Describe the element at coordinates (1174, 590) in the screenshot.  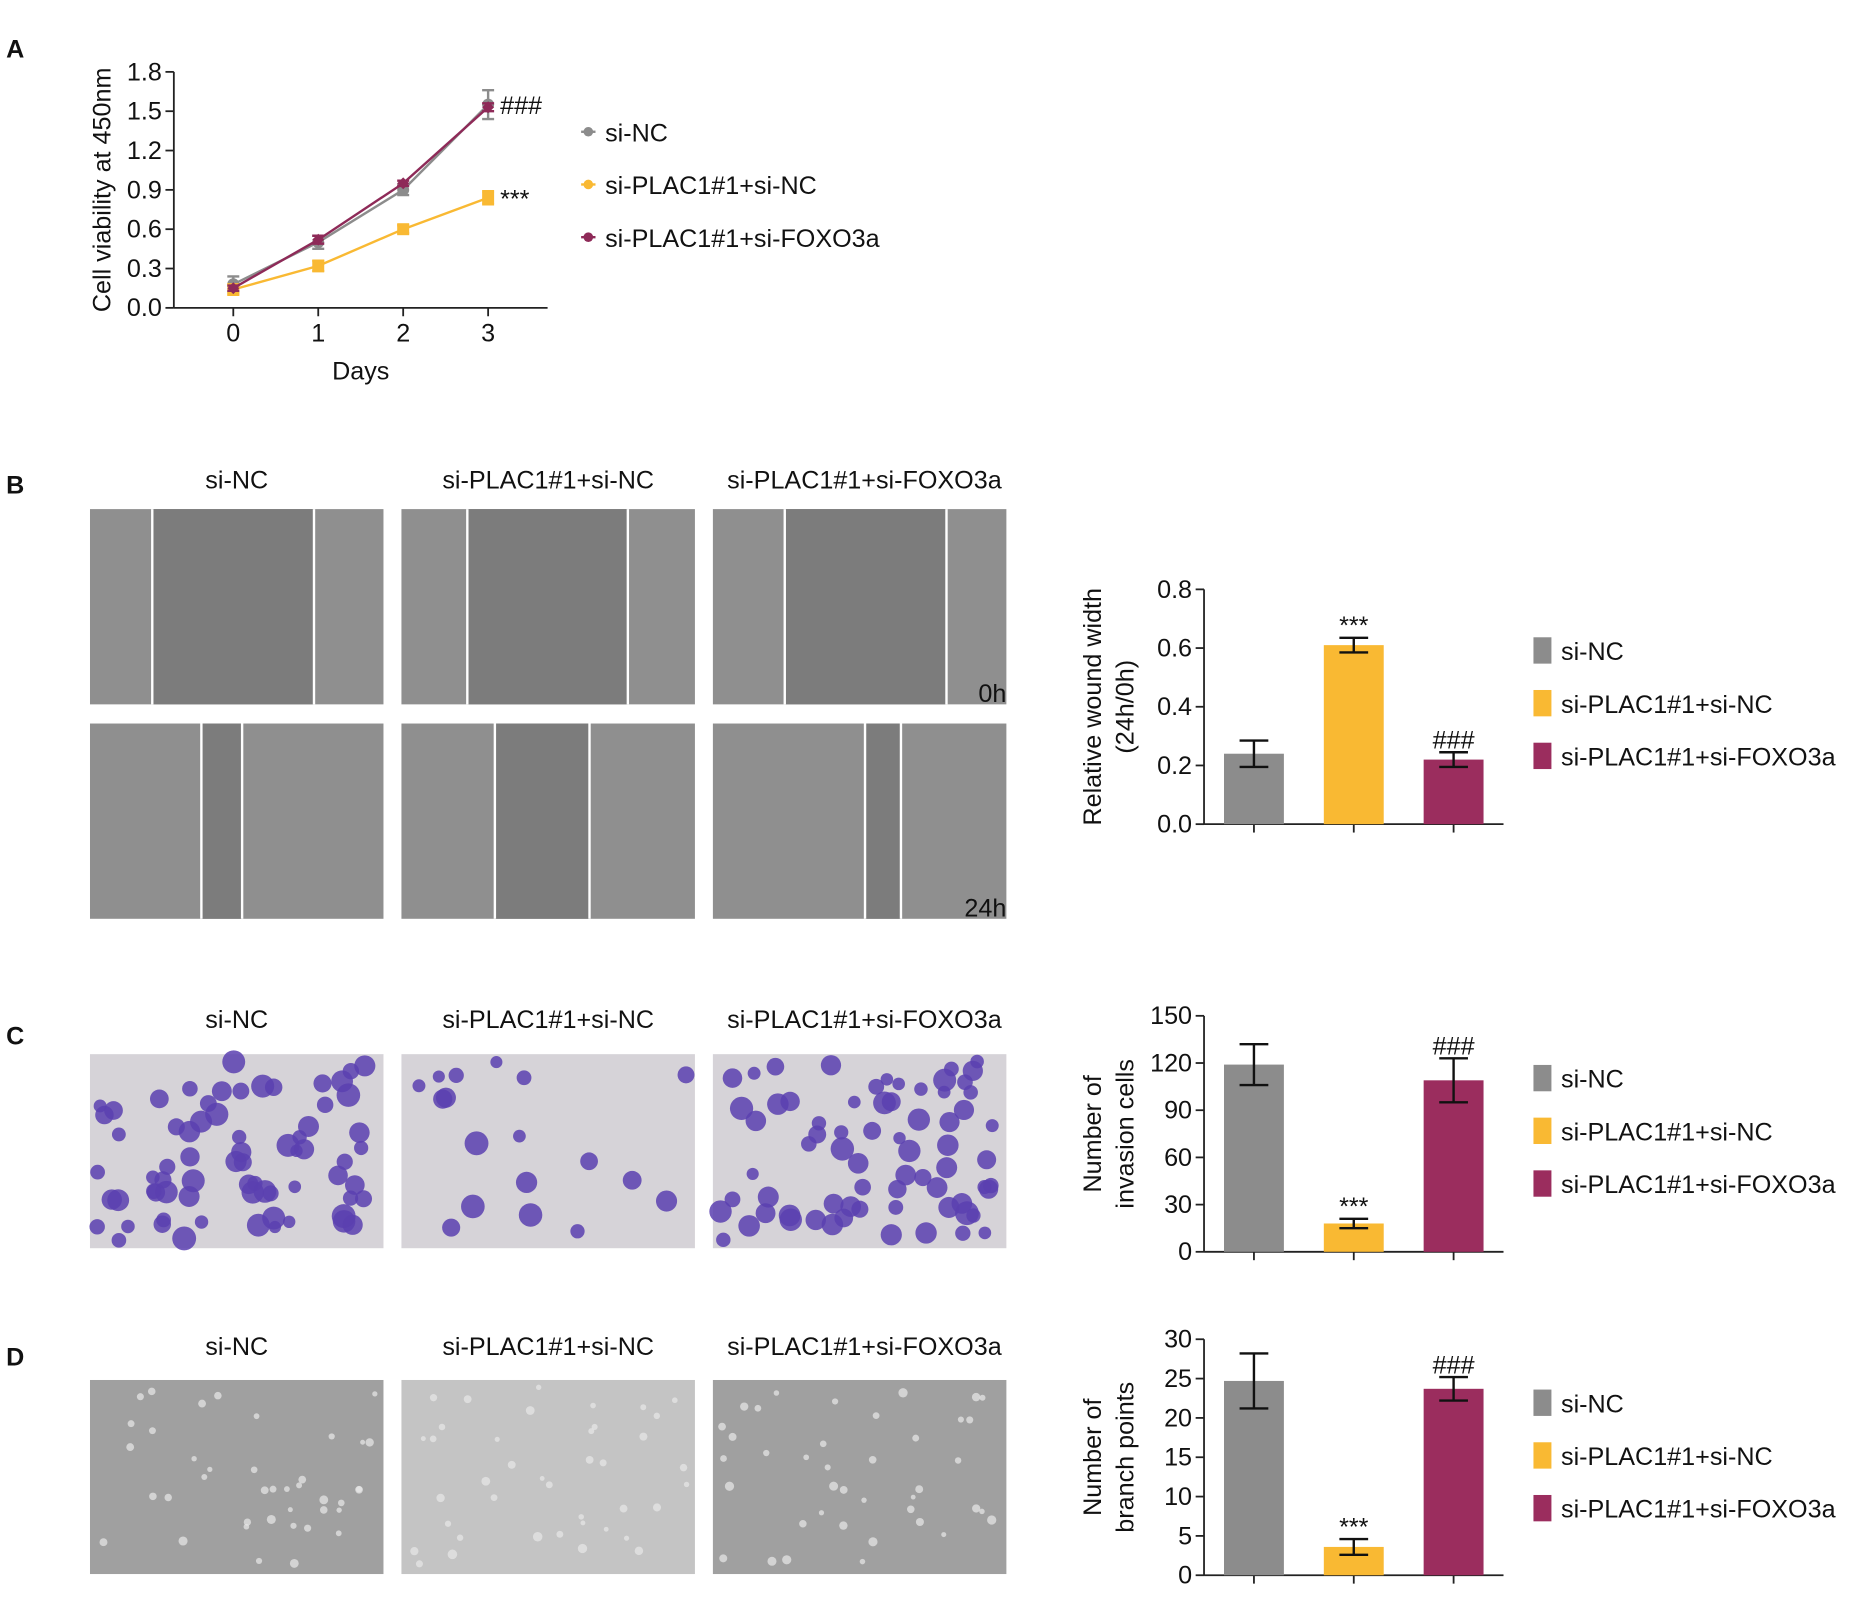
I see `y-tick-label: 0.8` at that location.